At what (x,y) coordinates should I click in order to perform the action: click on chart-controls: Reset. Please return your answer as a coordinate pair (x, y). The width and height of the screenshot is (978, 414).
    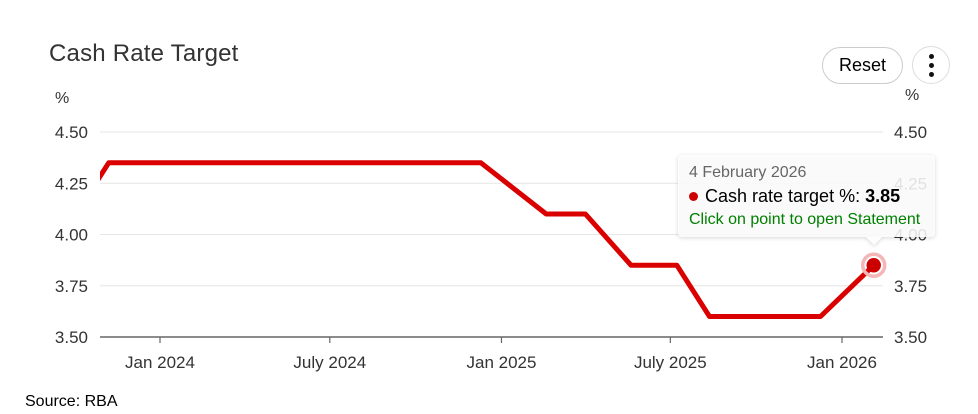
    Looking at the image, I should click on (886, 65).